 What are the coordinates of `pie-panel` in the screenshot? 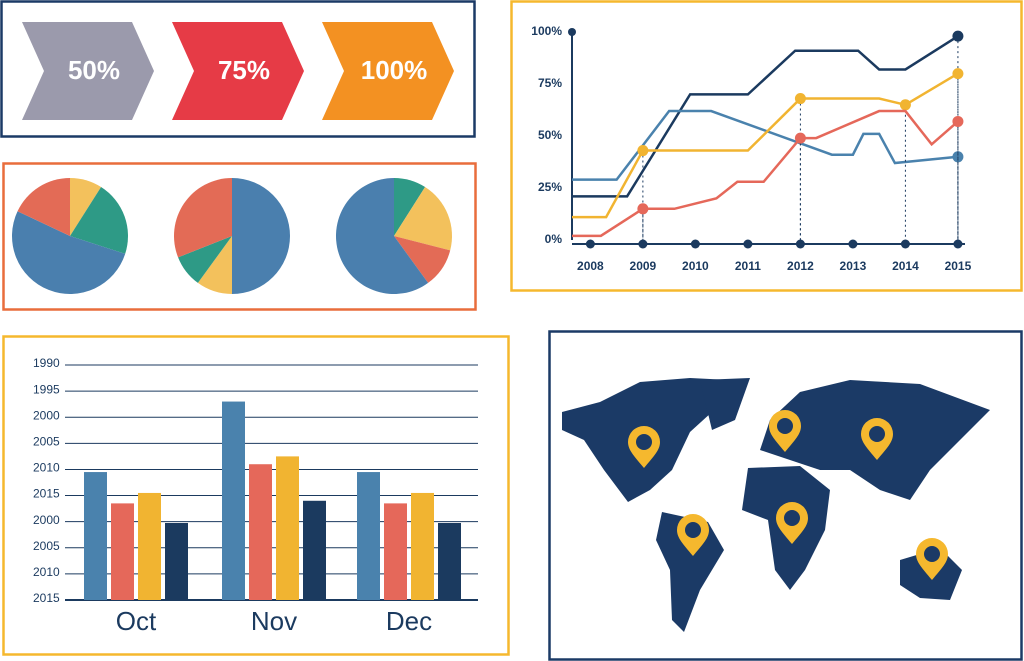 It's located at (239, 236).